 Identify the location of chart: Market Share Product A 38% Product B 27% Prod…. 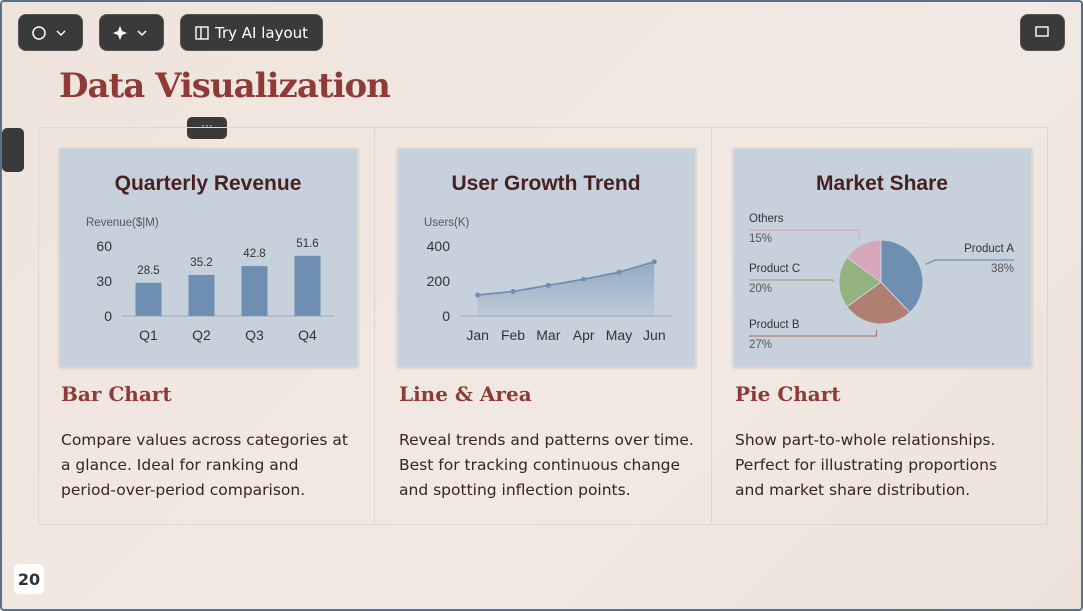
(881, 261).